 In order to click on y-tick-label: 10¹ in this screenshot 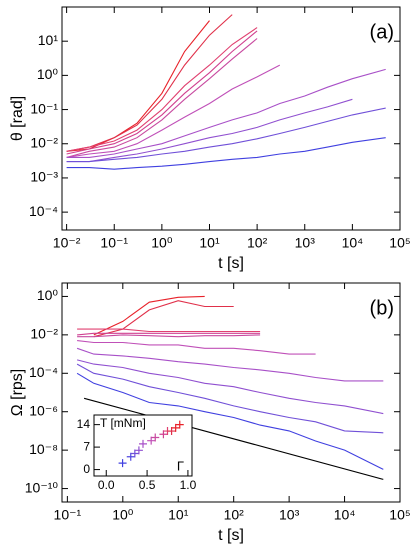, I will do `click(48, 40)`.